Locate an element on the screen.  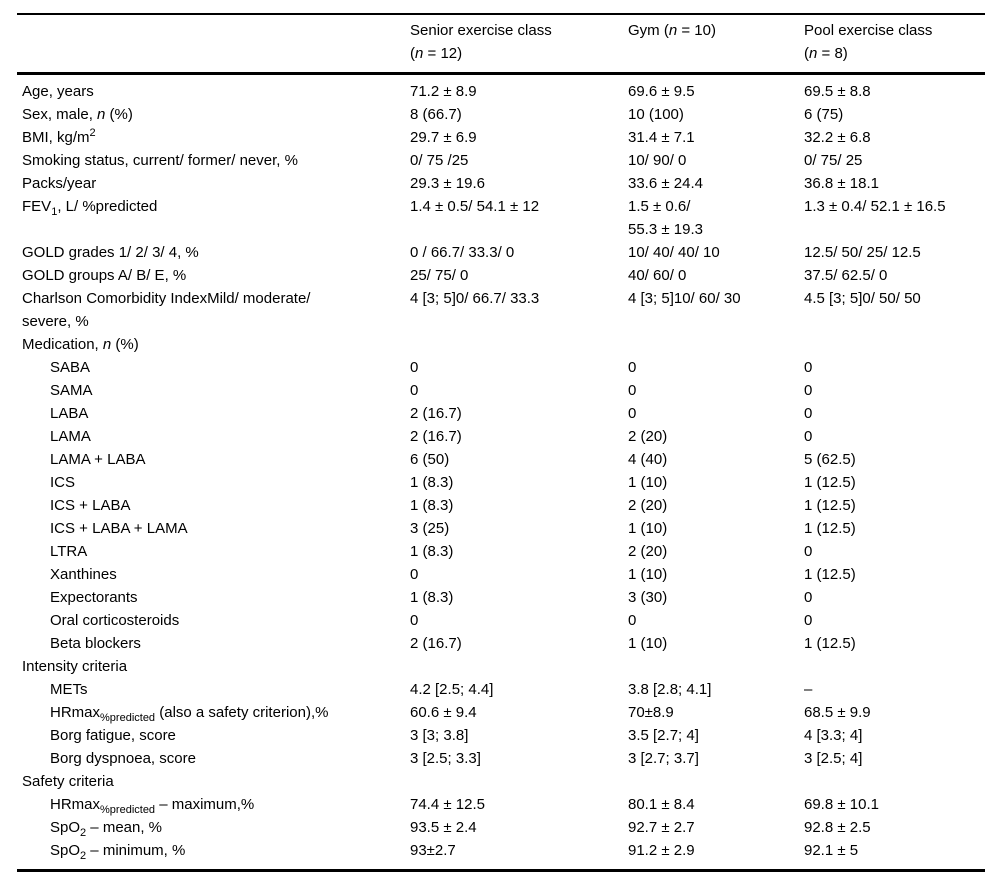
row-label: Medication, n (%) is located at coordinates (80, 344).